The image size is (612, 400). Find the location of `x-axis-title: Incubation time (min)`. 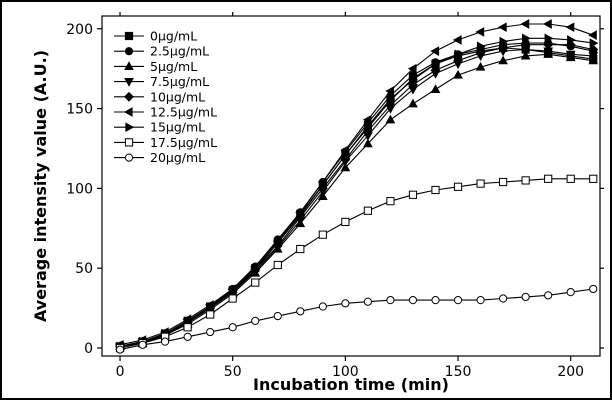

x-axis-title: Incubation time (min) is located at coordinates (351, 384).